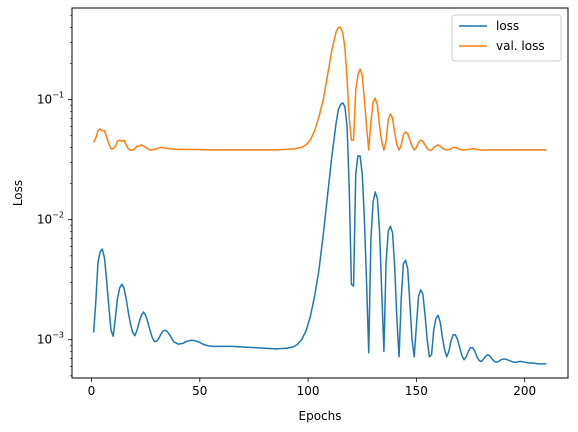 Image resolution: width=578 pixels, height=432 pixels. What do you see at coordinates (50, 339) in the screenshot?
I see `y-tick-label: 10⁻³` at bounding box center [50, 339].